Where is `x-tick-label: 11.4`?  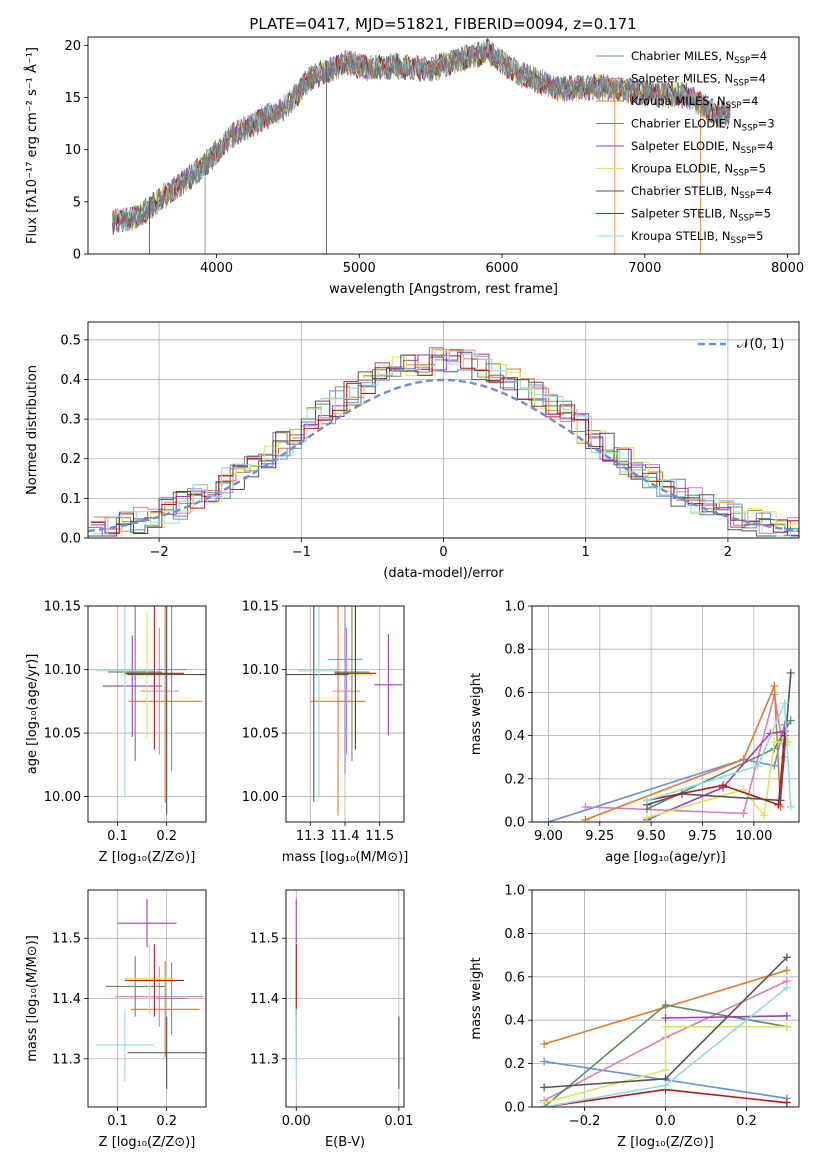 x-tick-label: 11.4 is located at coordinates (345, 836).